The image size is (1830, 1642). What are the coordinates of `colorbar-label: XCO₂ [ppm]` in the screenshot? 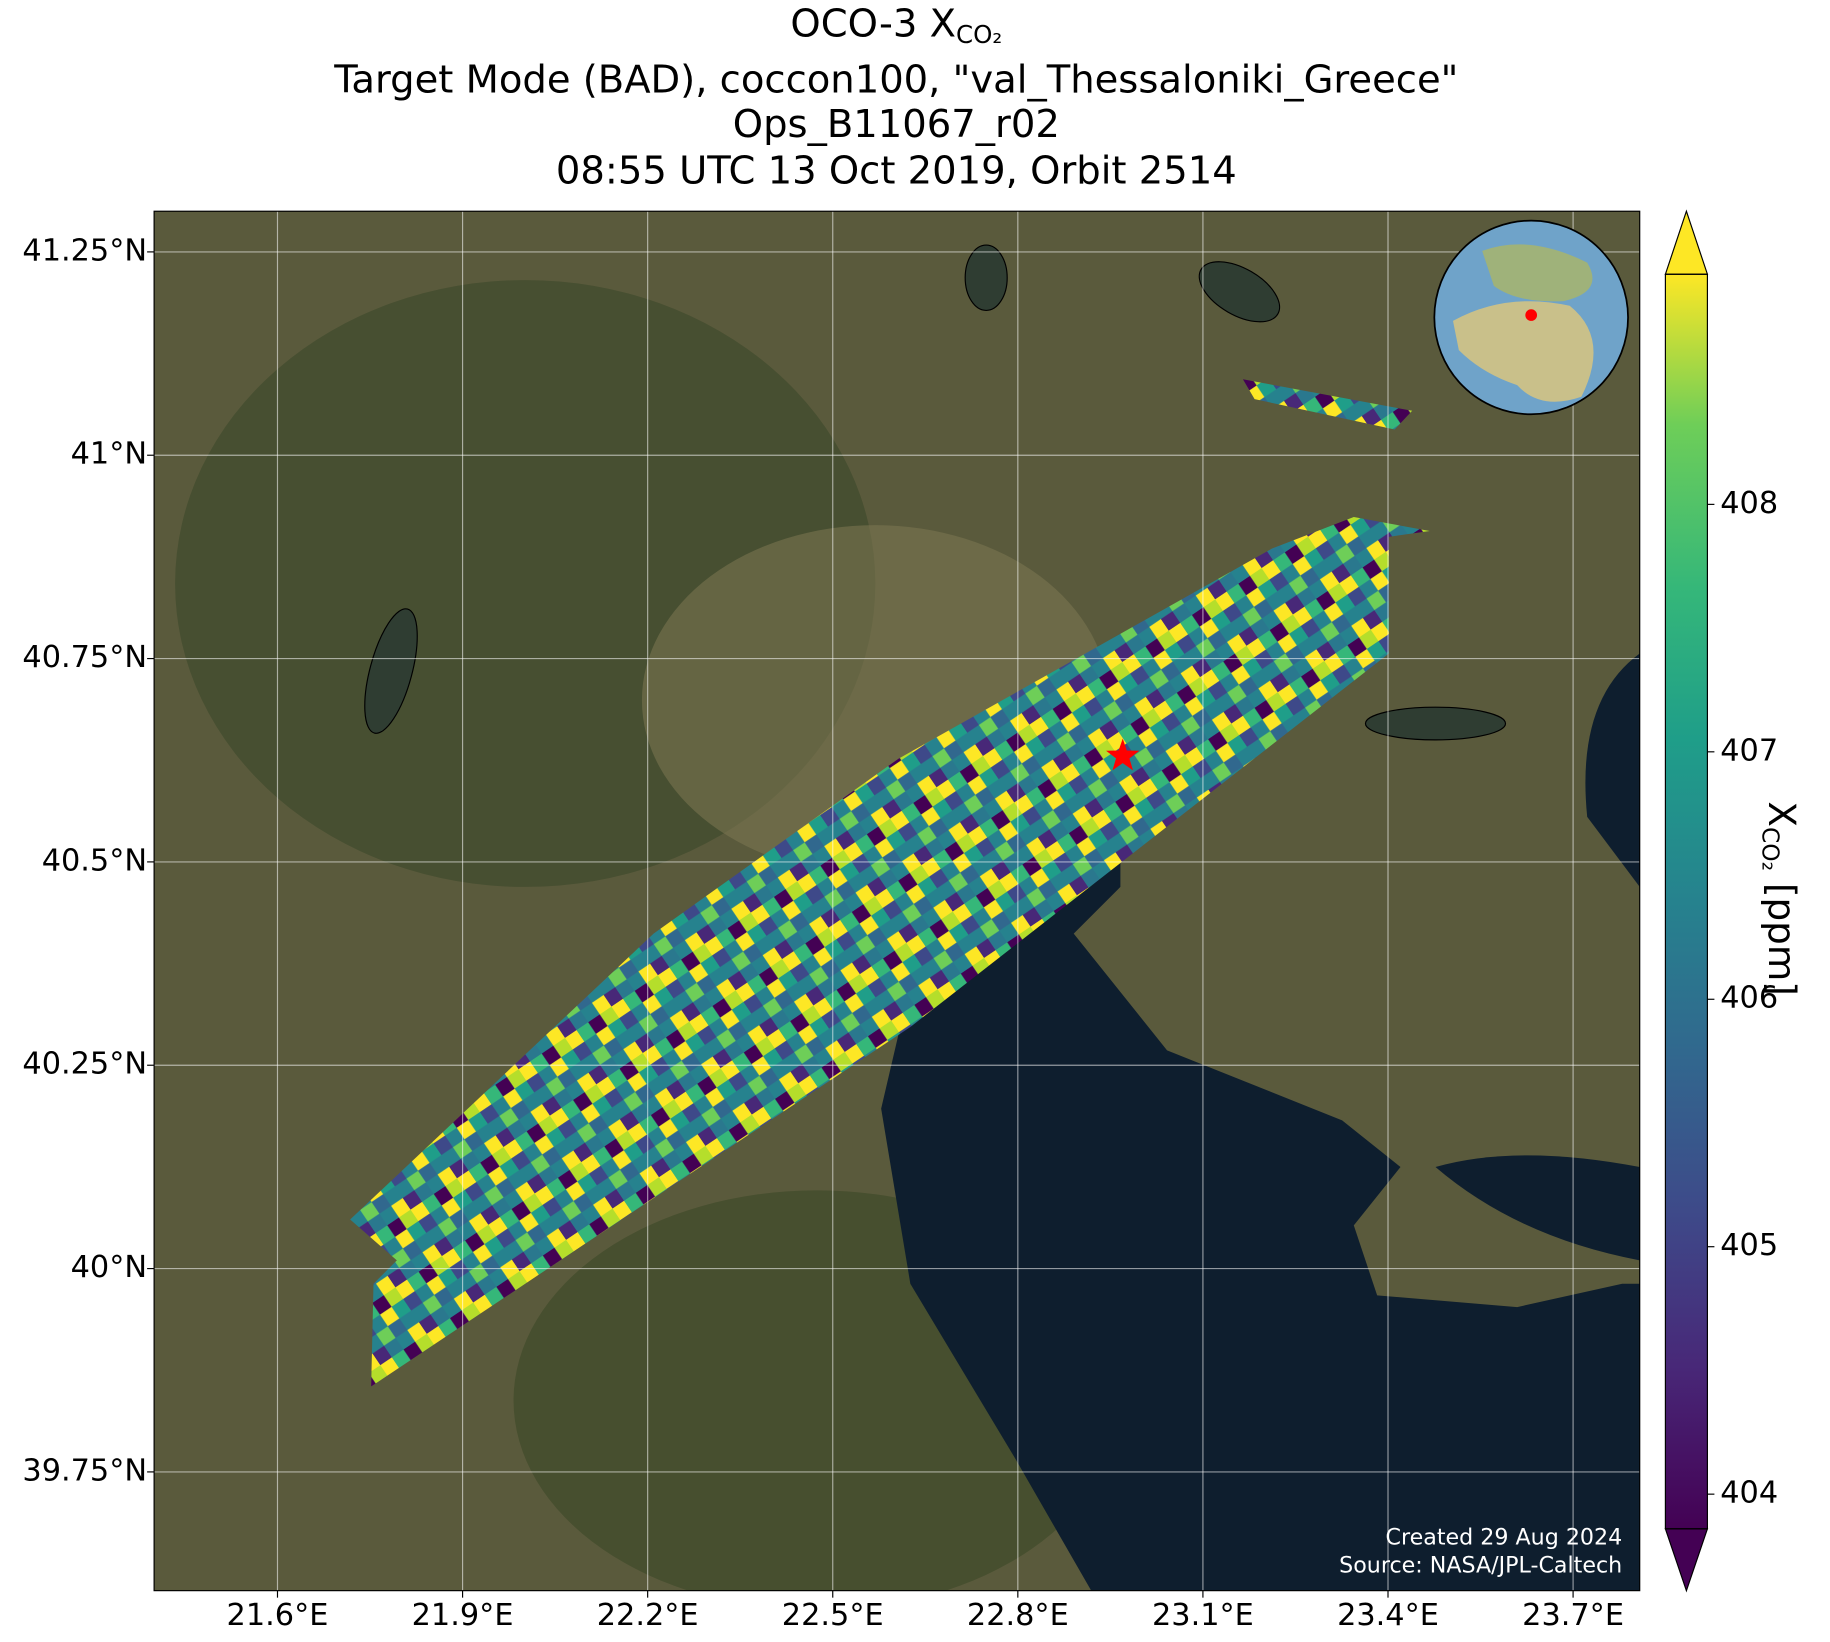 It's located at (1781, 898).